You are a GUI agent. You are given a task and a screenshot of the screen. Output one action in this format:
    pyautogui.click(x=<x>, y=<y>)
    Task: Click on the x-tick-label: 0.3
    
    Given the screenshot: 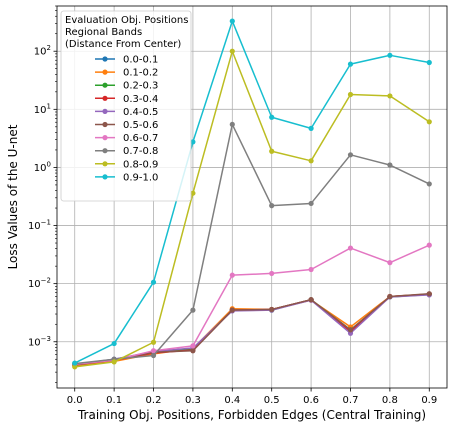 What is the action you would take?
    pyautogui.click(x=193, y=400)
    